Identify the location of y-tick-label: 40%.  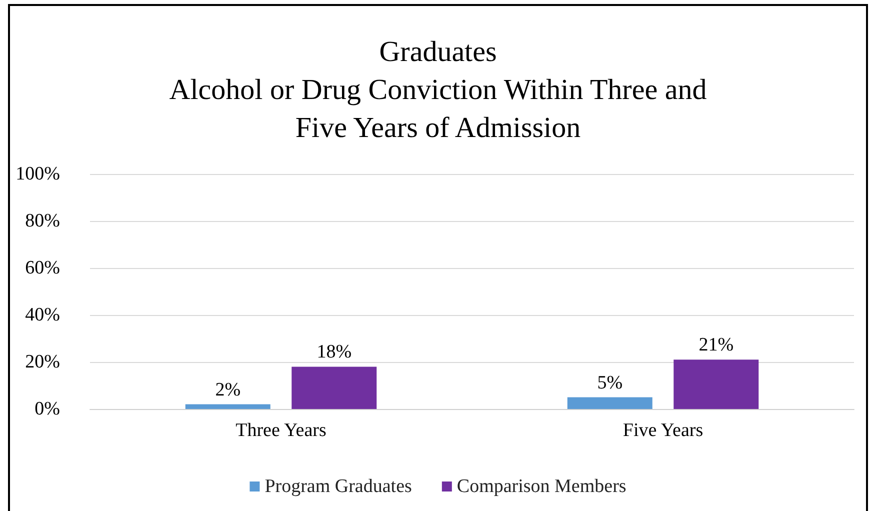
(42, 315).